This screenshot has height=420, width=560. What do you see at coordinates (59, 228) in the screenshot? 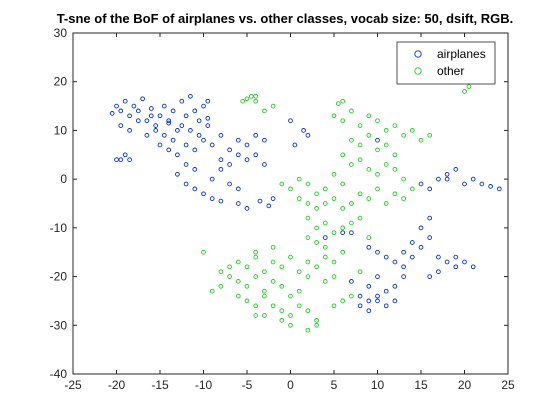
I see `y-tick-label: -10` at bounding box center [59, 228].